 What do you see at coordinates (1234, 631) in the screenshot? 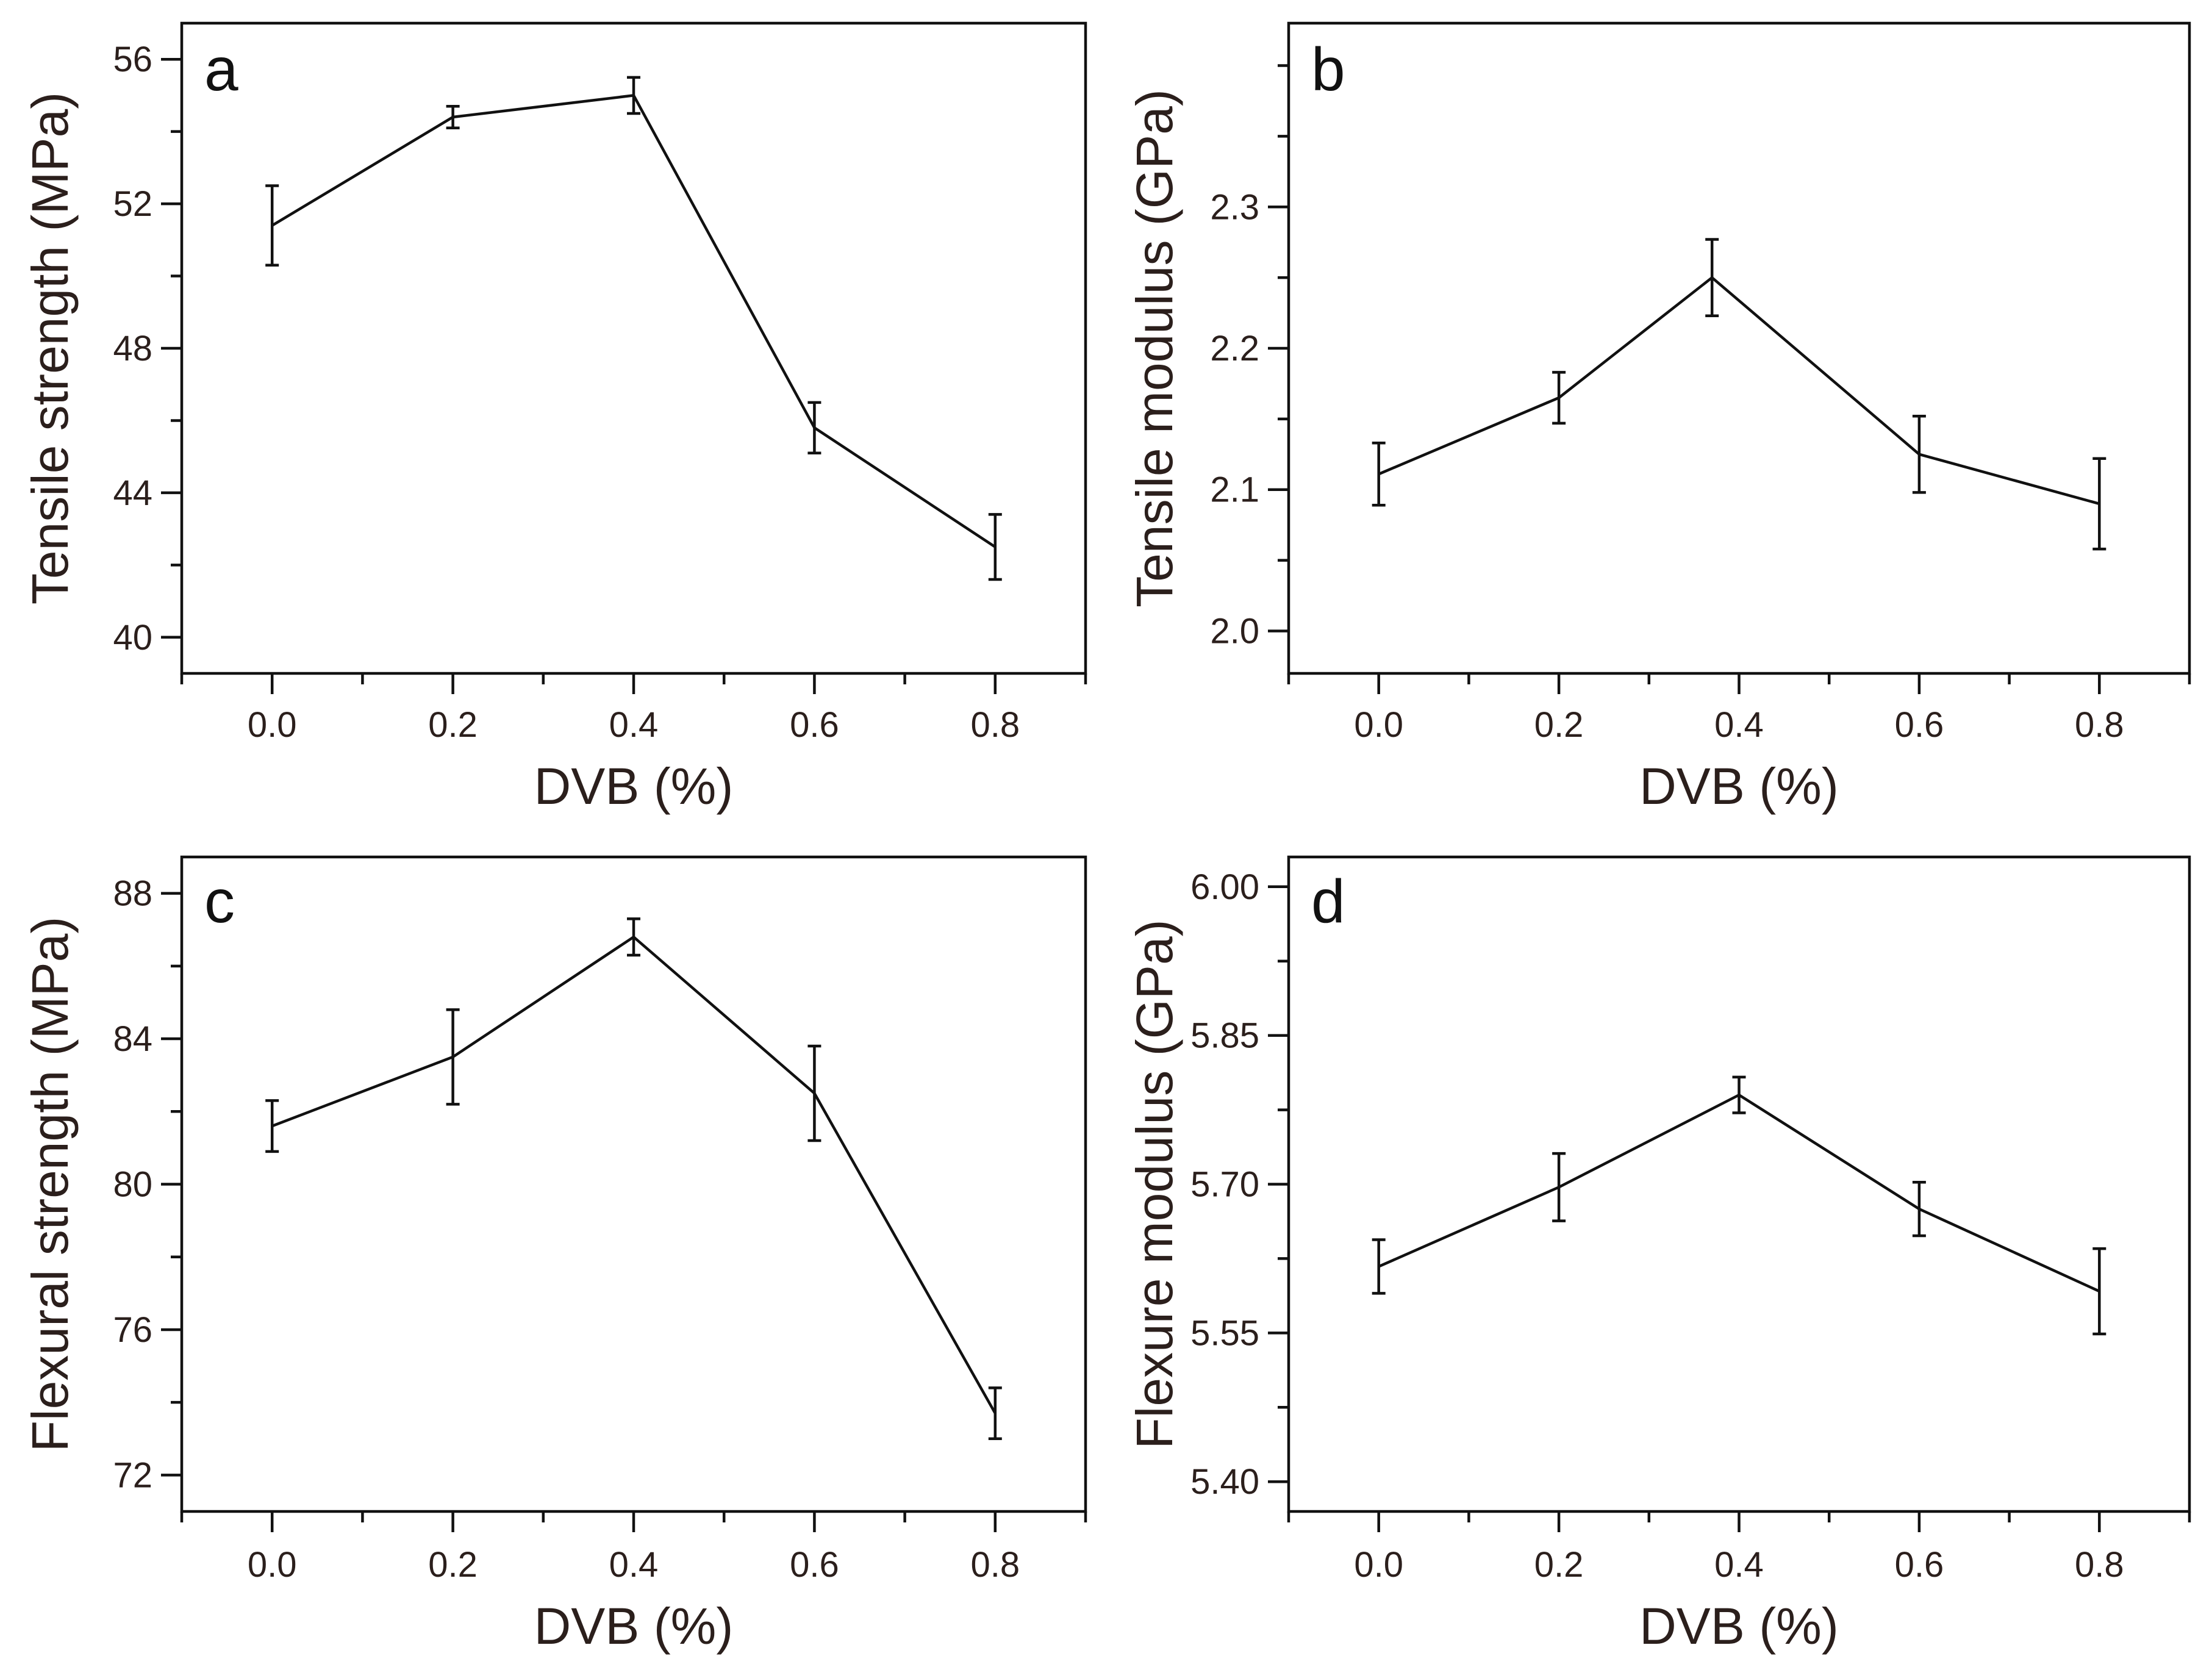
I see `panel-b-y-tick-label: 2.0` at bounding box center [1234, 631].